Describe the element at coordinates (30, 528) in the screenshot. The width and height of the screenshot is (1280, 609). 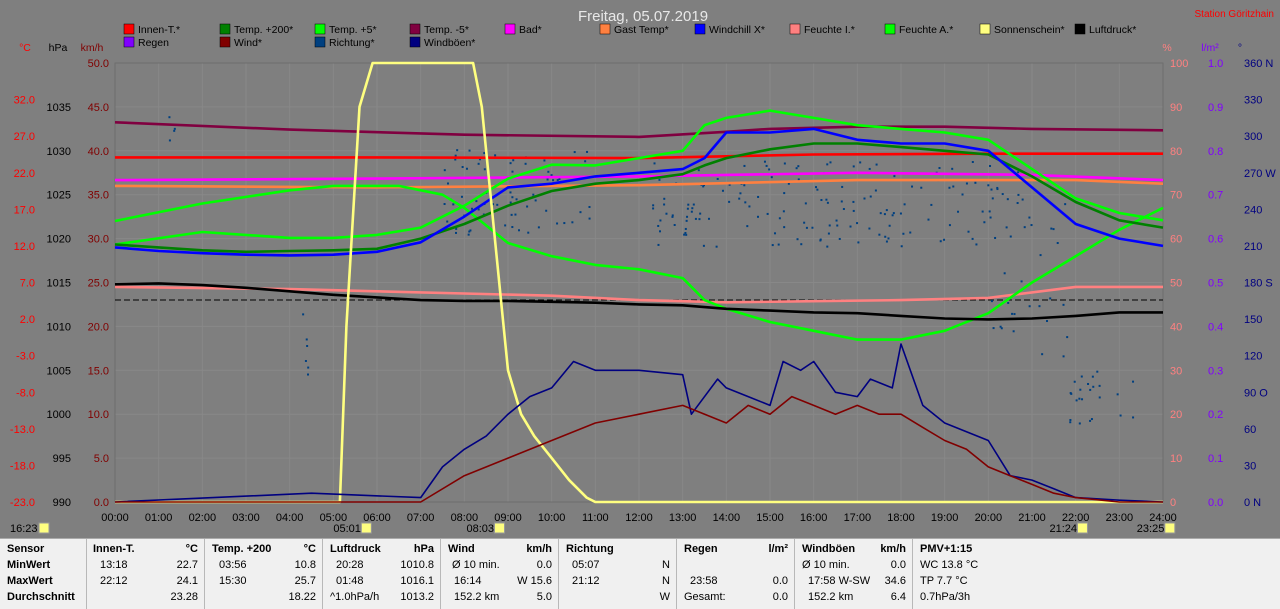
I see `sun-event: 16:23` at that location.